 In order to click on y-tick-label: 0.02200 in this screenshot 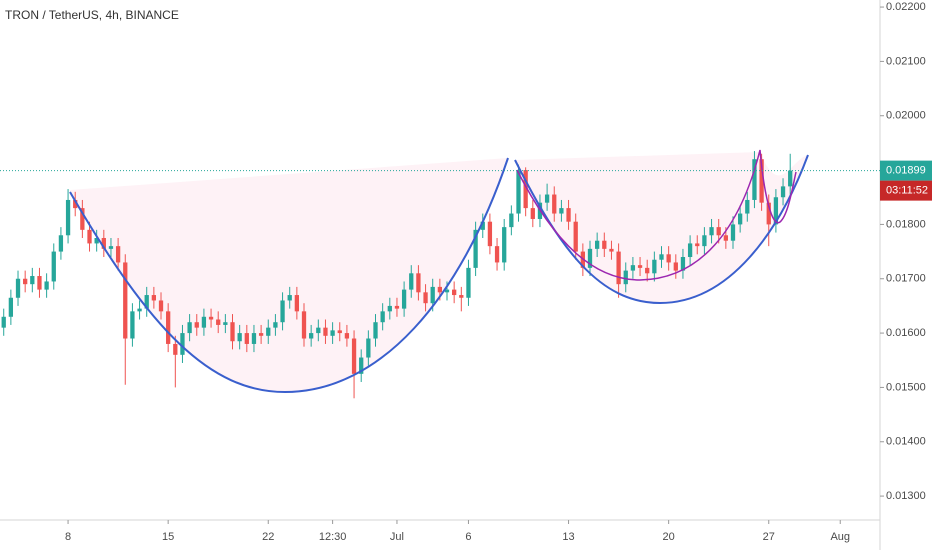, I will do `click(906, 7)`.